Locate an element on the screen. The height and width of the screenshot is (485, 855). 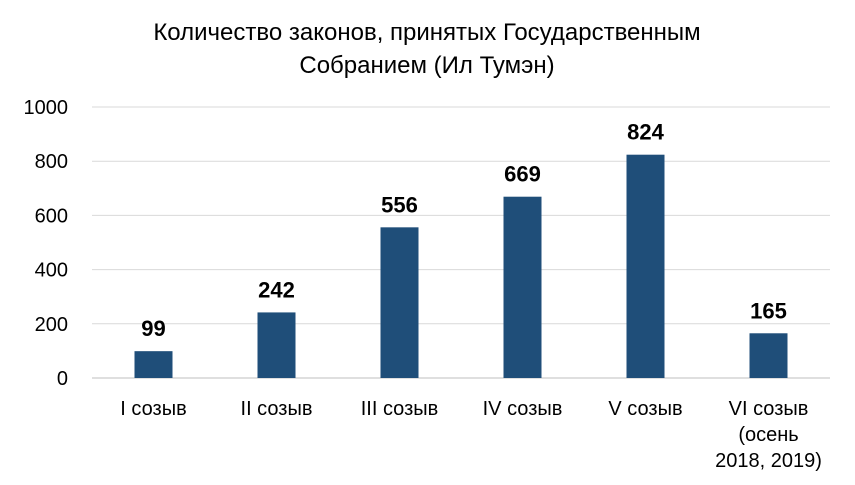
x-category-label: 2018, 2019) is located at coordinates (768, 461).